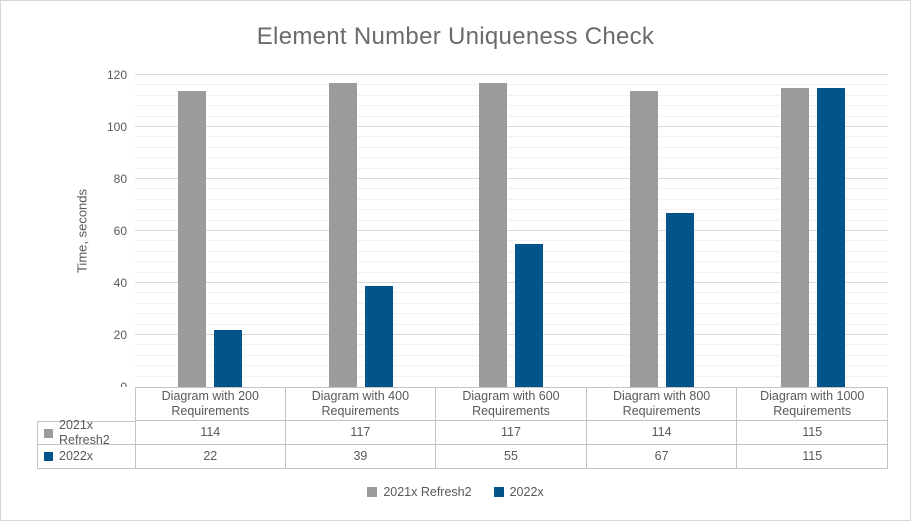 The height and width of the screenshot is (521, 911). What do you see at coordinates (210, 457) in the screenshot?
I see `table-value-cell: 22` at bounding box center [210, 457].